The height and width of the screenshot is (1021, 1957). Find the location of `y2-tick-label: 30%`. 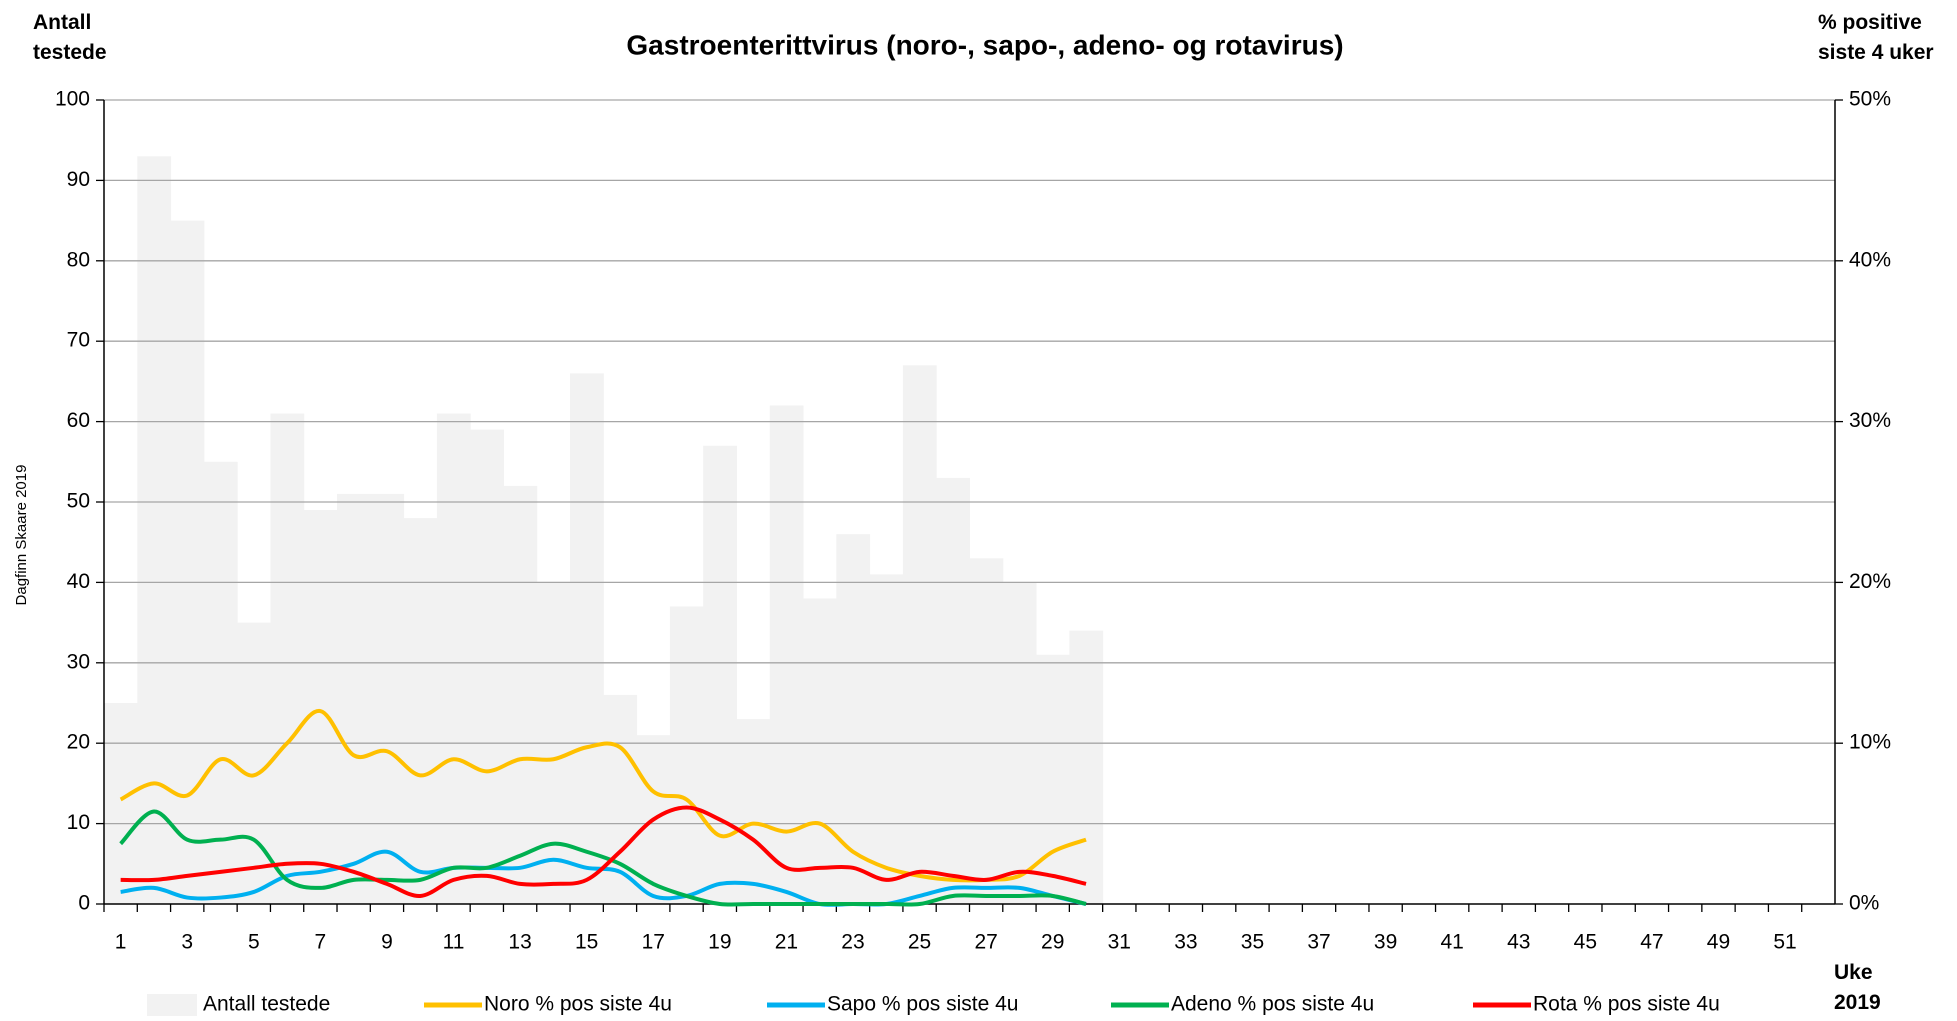

y2-tick-label: 30% is located at coordinates (1870, 420).